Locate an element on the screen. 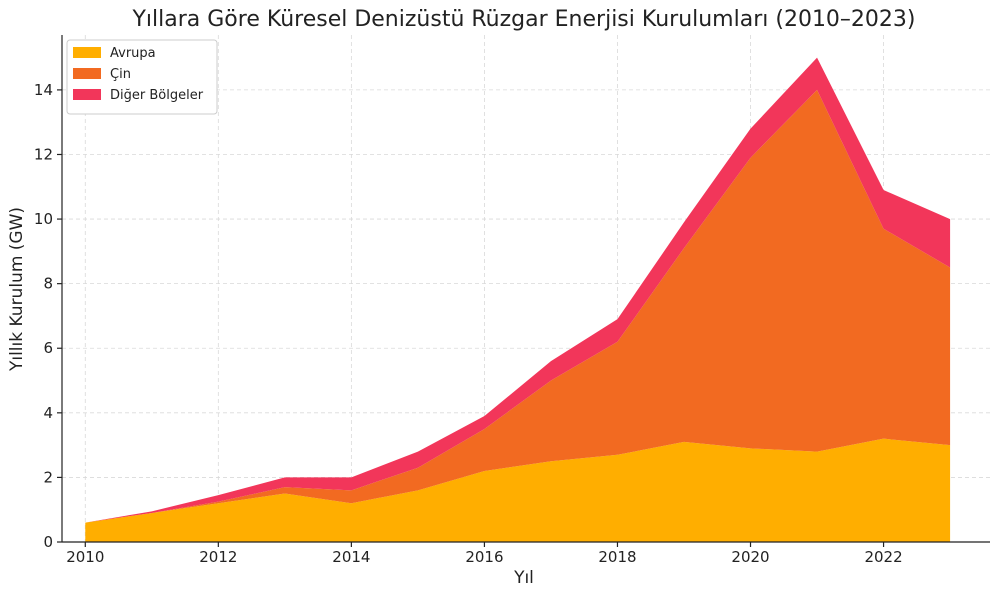  y-tick-label: 10 is located at coordinates (43, 219).